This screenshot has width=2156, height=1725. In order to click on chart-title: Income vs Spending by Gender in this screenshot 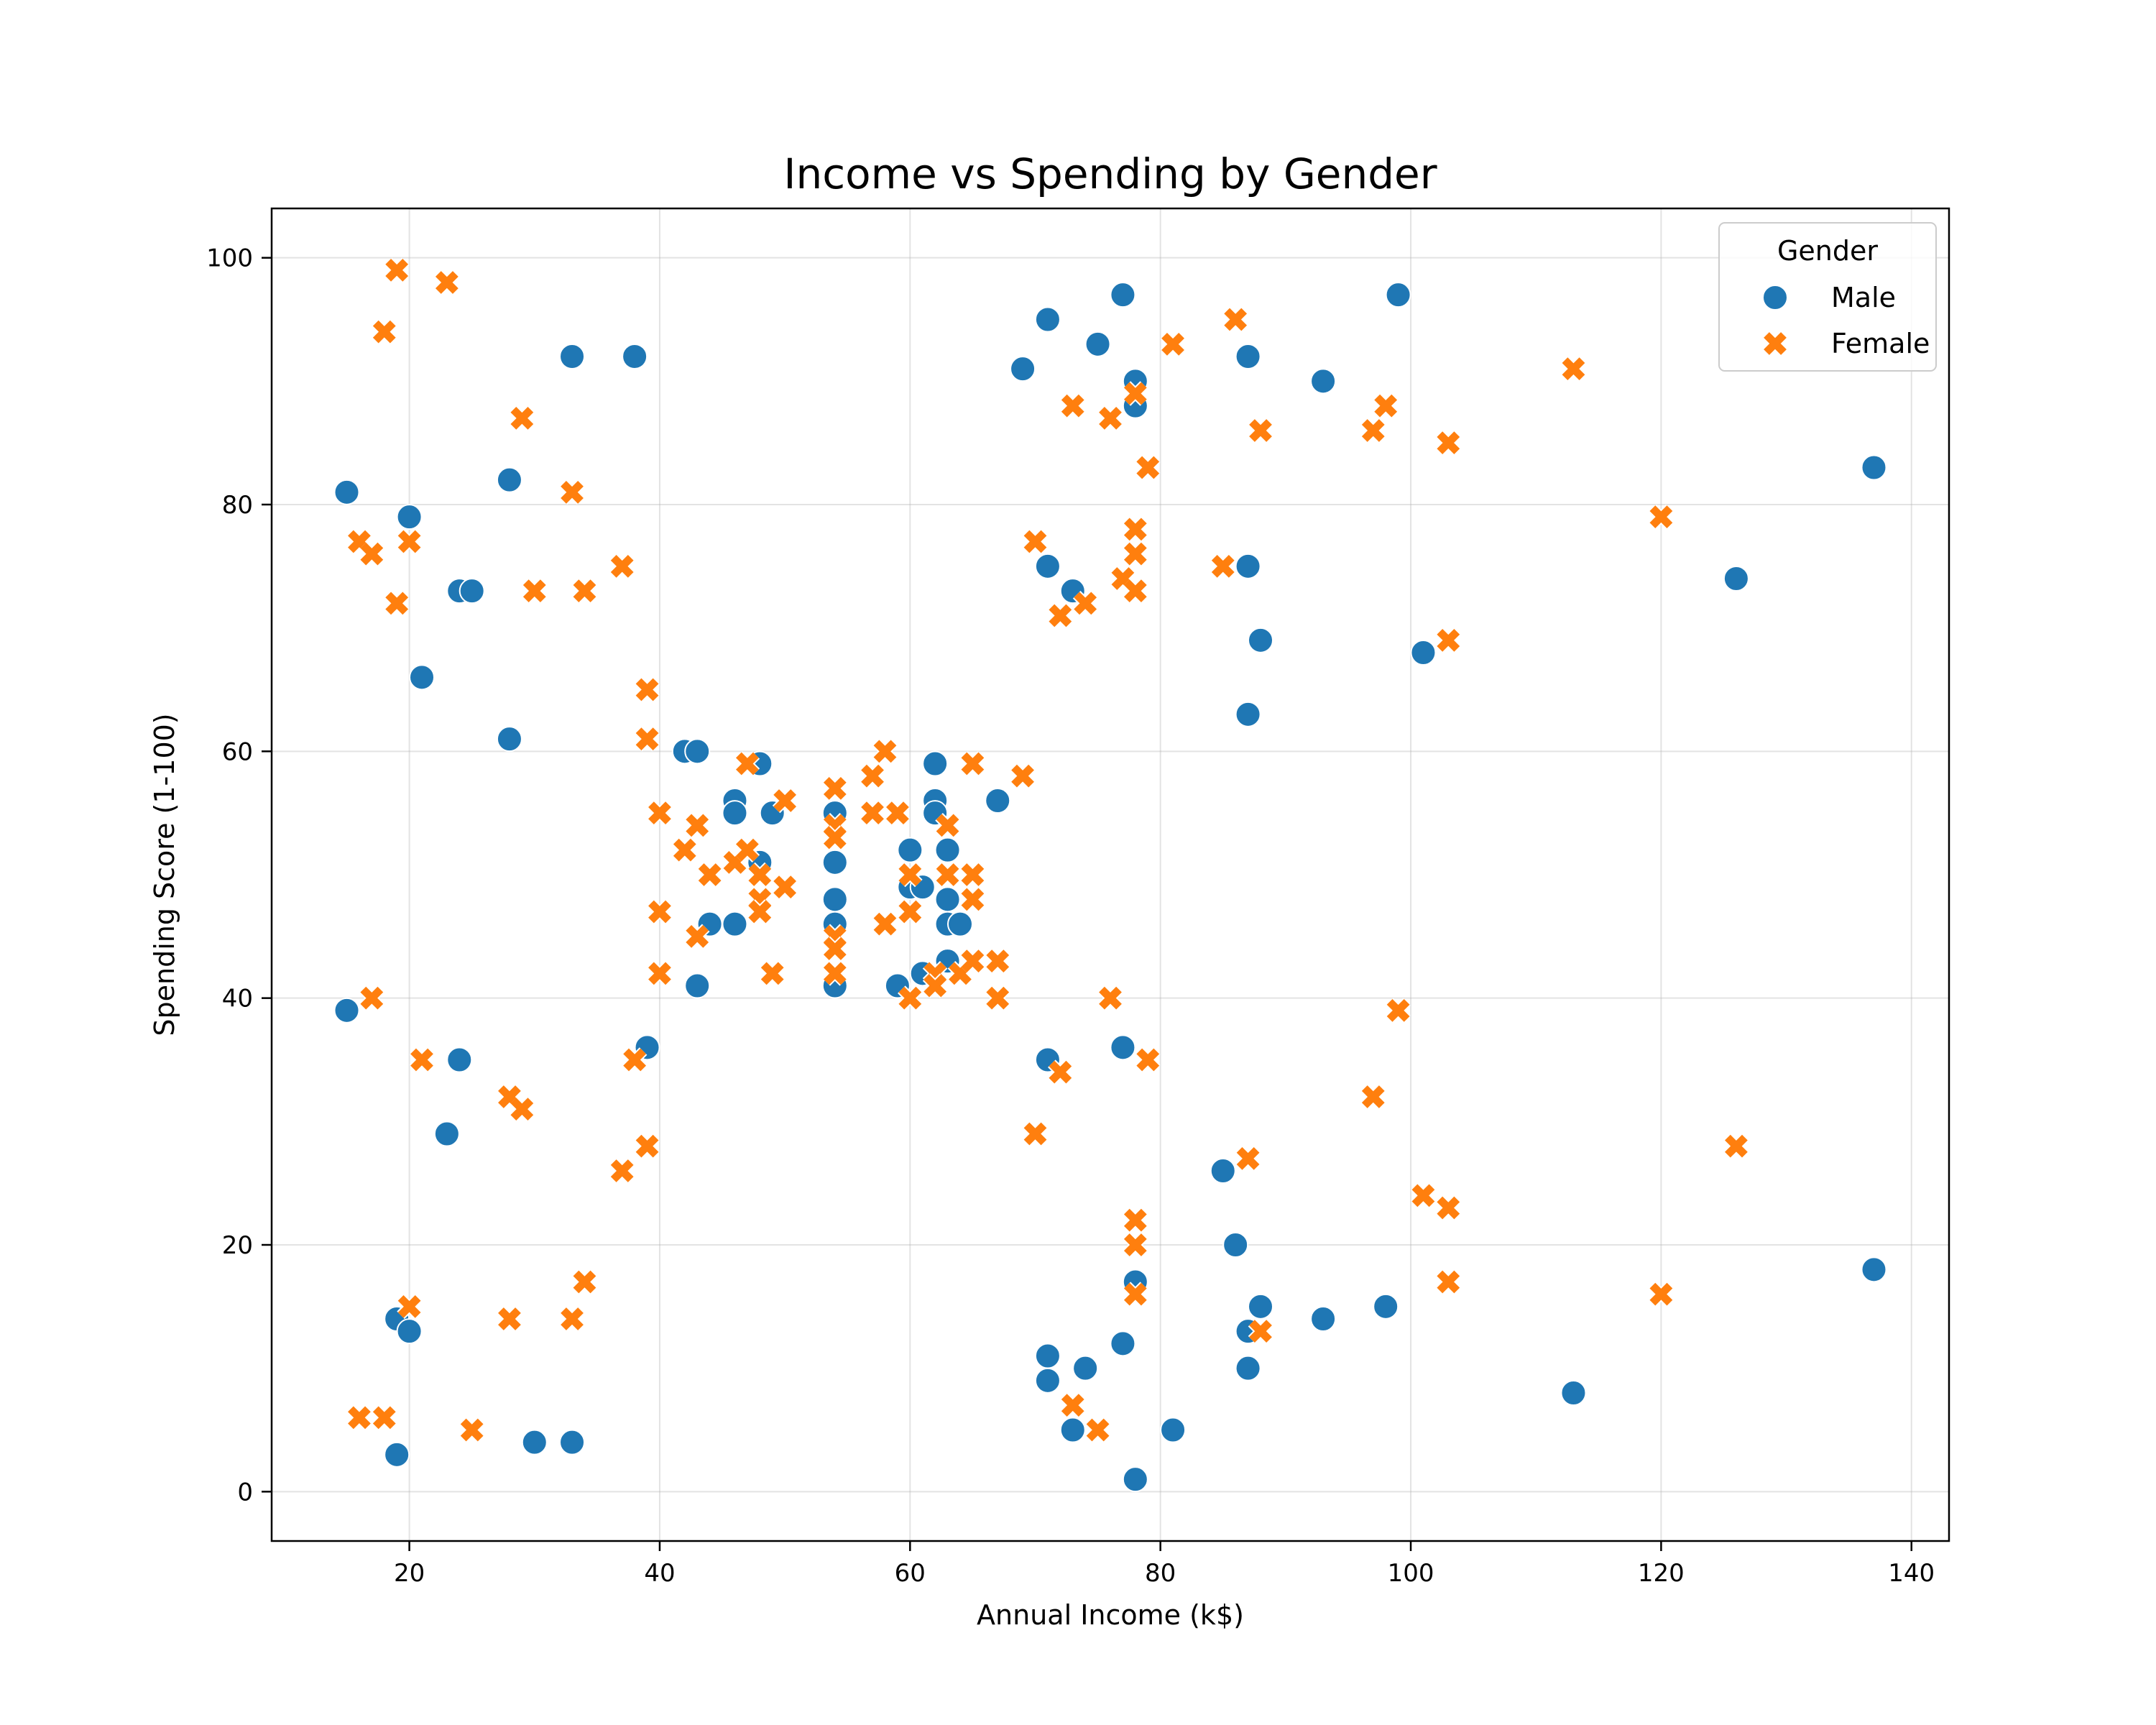, I will do `click(1110, 174)`.